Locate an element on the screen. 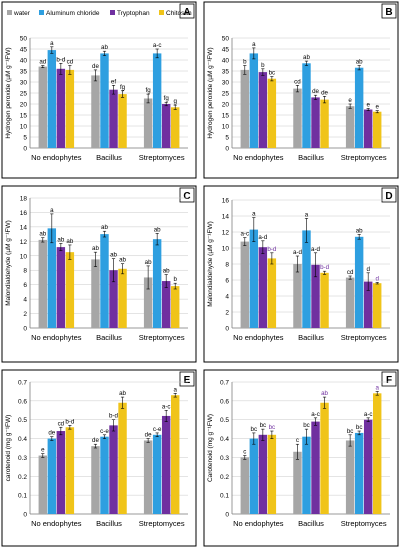 This screenshot has width=400, height=555. y-tick-label: 0.6 is located at coordinates (224, 401).